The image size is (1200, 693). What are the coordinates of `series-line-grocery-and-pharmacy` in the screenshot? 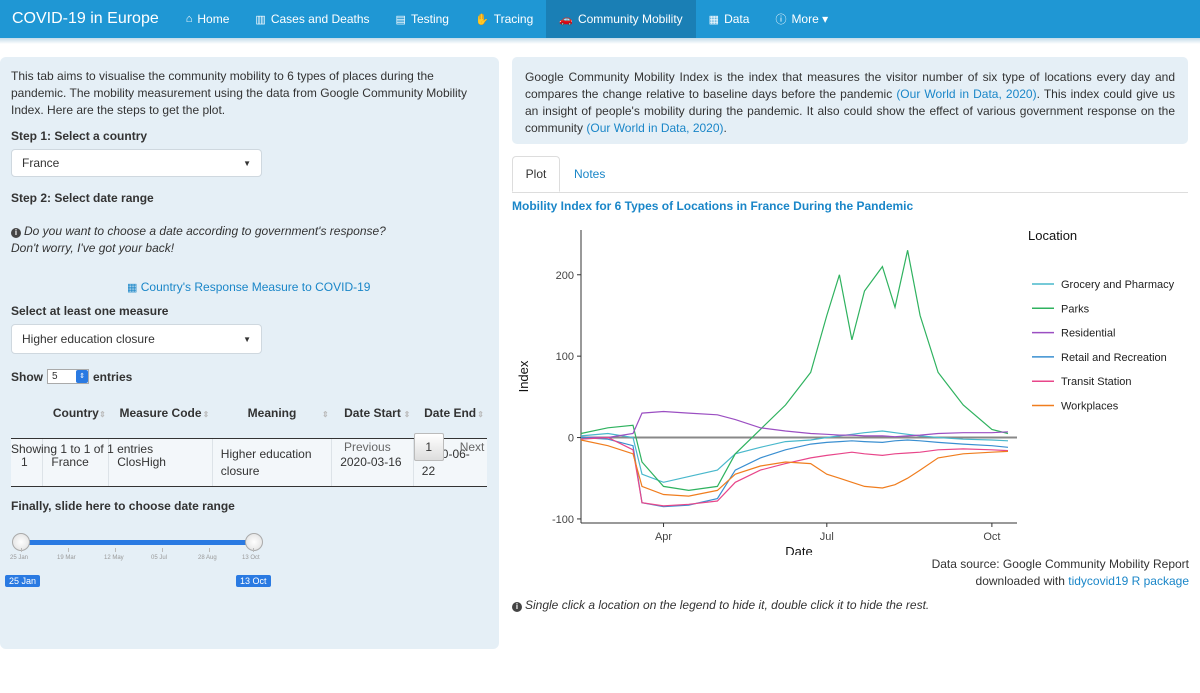 It's located at (794, 456).